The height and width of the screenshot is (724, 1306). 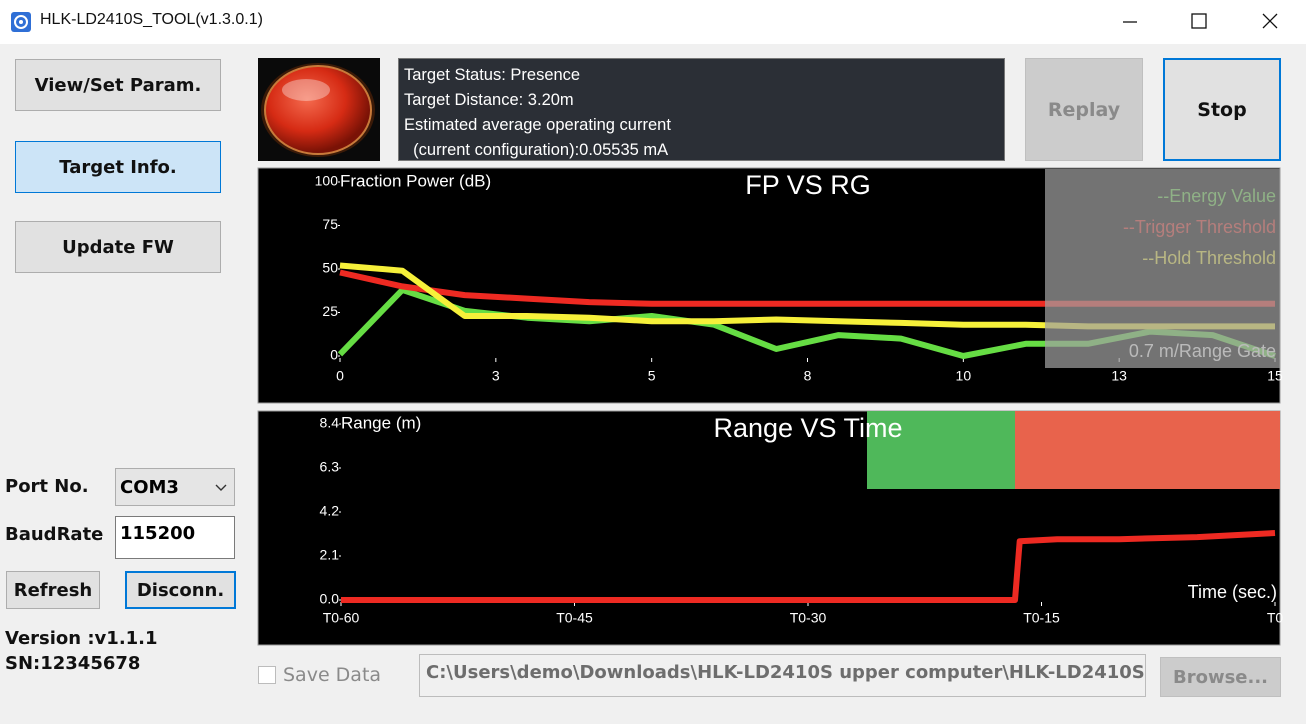 What do you see at coordinates (53, 590) in the screenshot?
I see `refresh-button: Refresh` at bounding box center [53, 590].